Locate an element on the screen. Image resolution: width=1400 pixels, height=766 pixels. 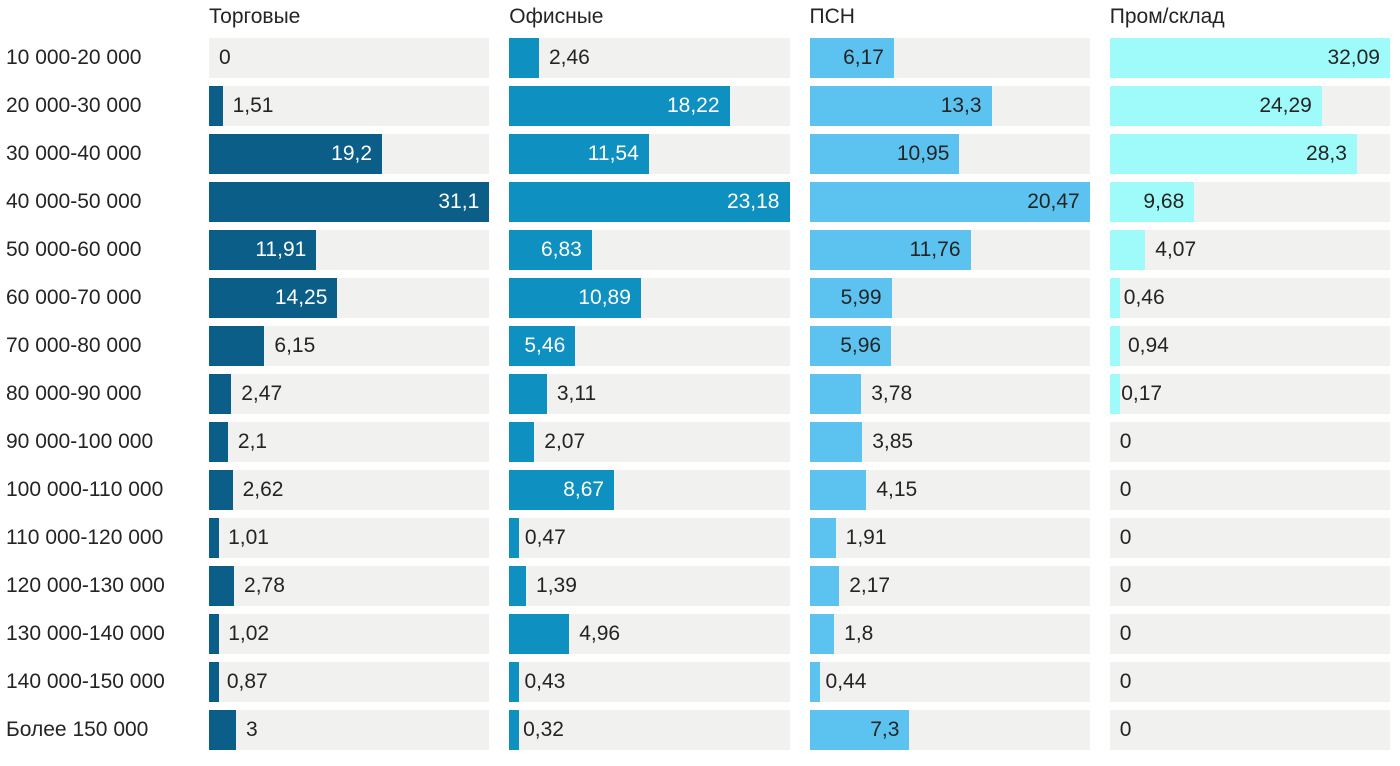
bar-value: 4,96 is located at coordinates (600, 633).